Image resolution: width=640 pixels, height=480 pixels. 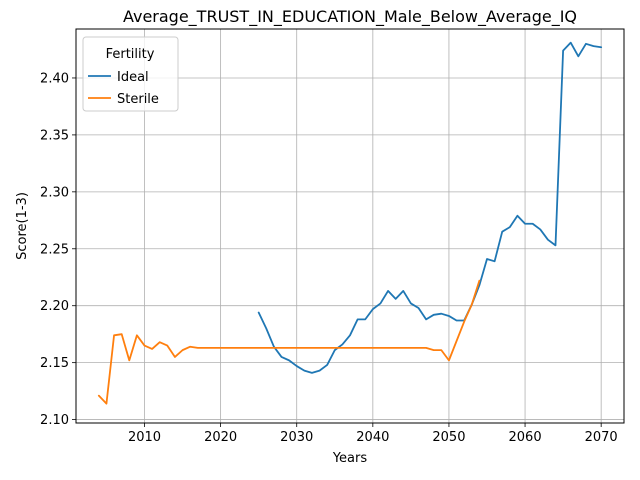 I want to click on x-tick-label: 2030, so click(x=296, y=437).